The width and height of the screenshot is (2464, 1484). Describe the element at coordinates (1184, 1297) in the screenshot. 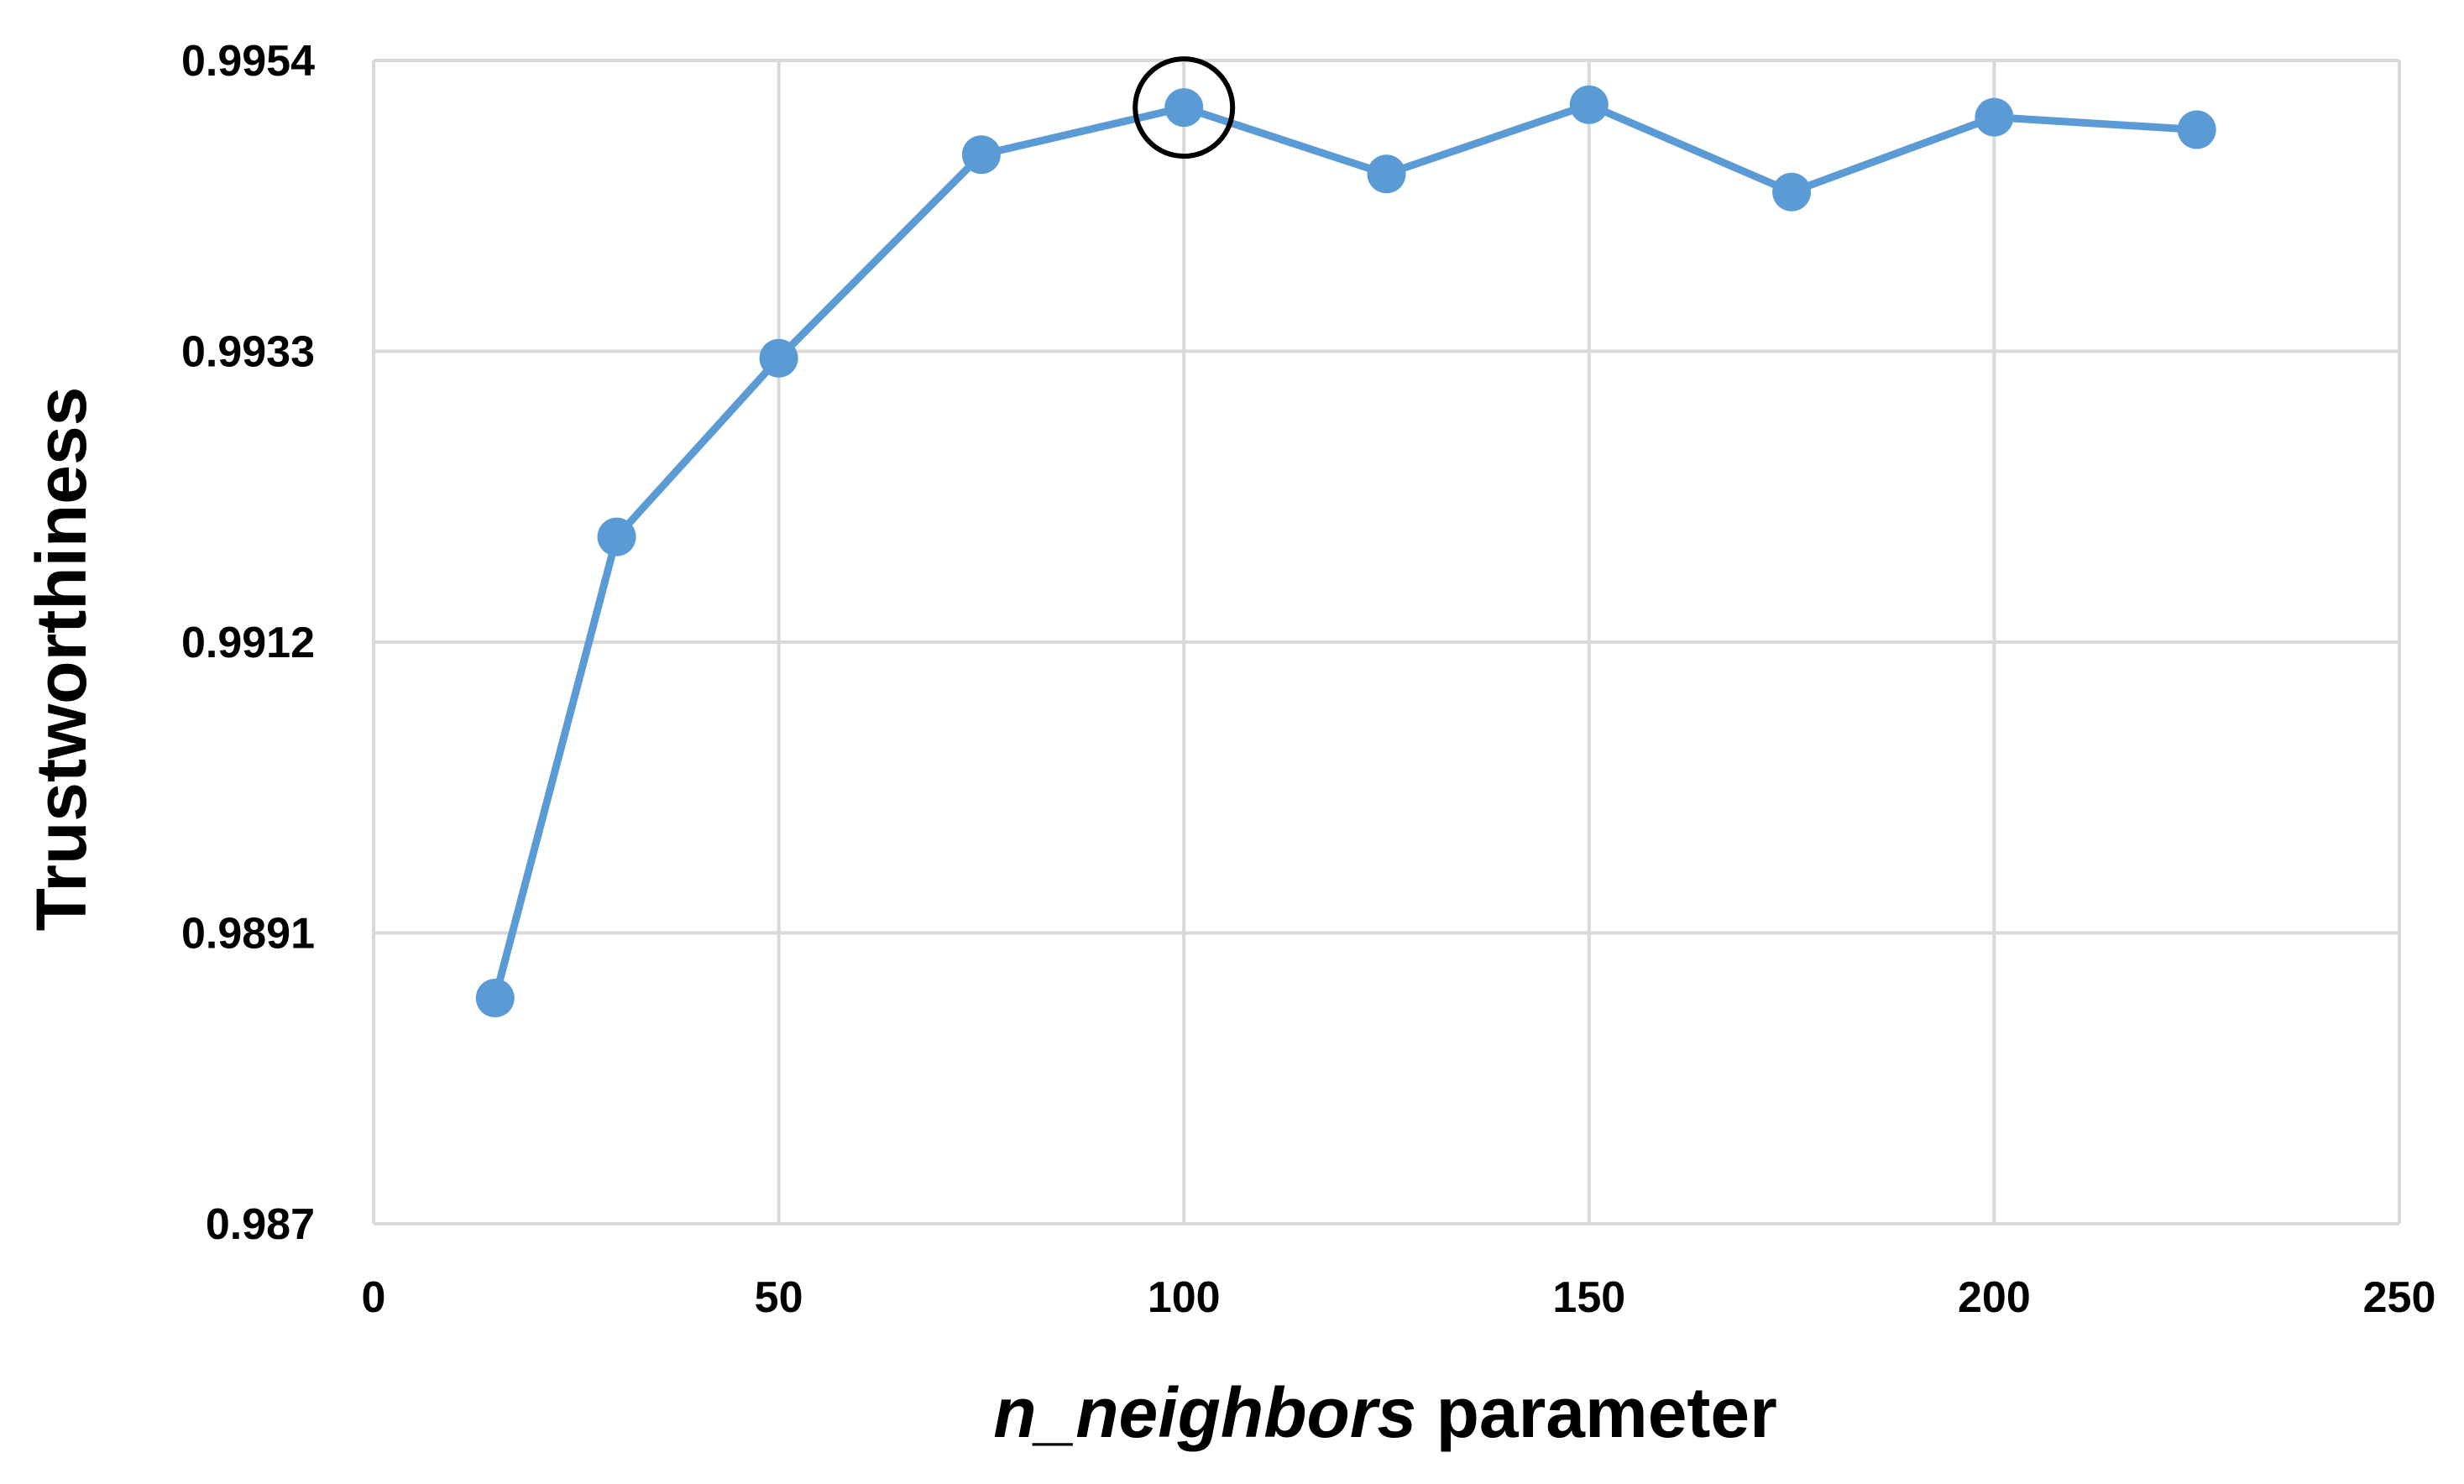

I see `x-tick-label: 100` at that location.